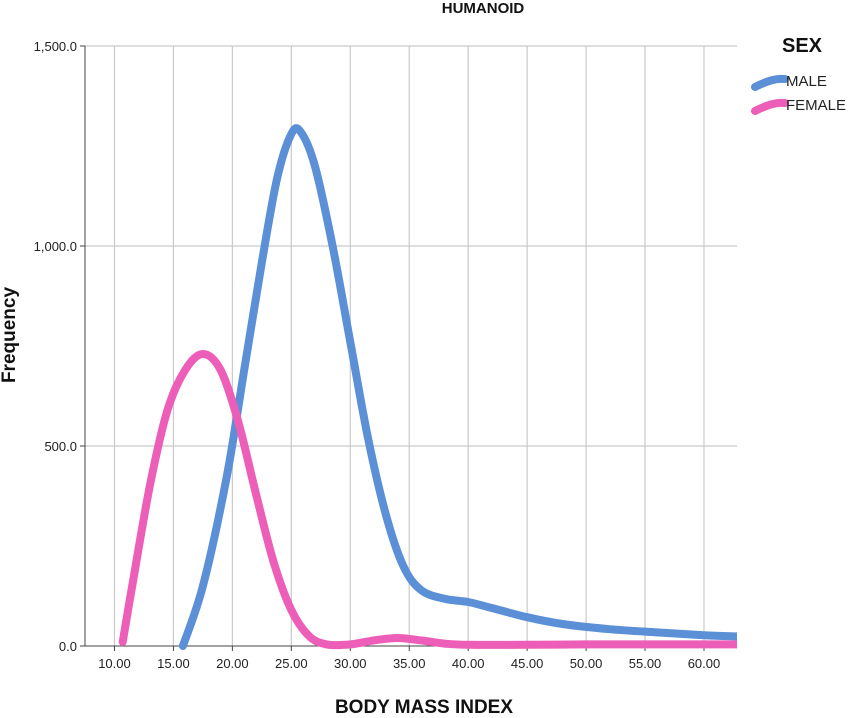  I want to click on x-tick-label: 60.00, so click(704, 663).